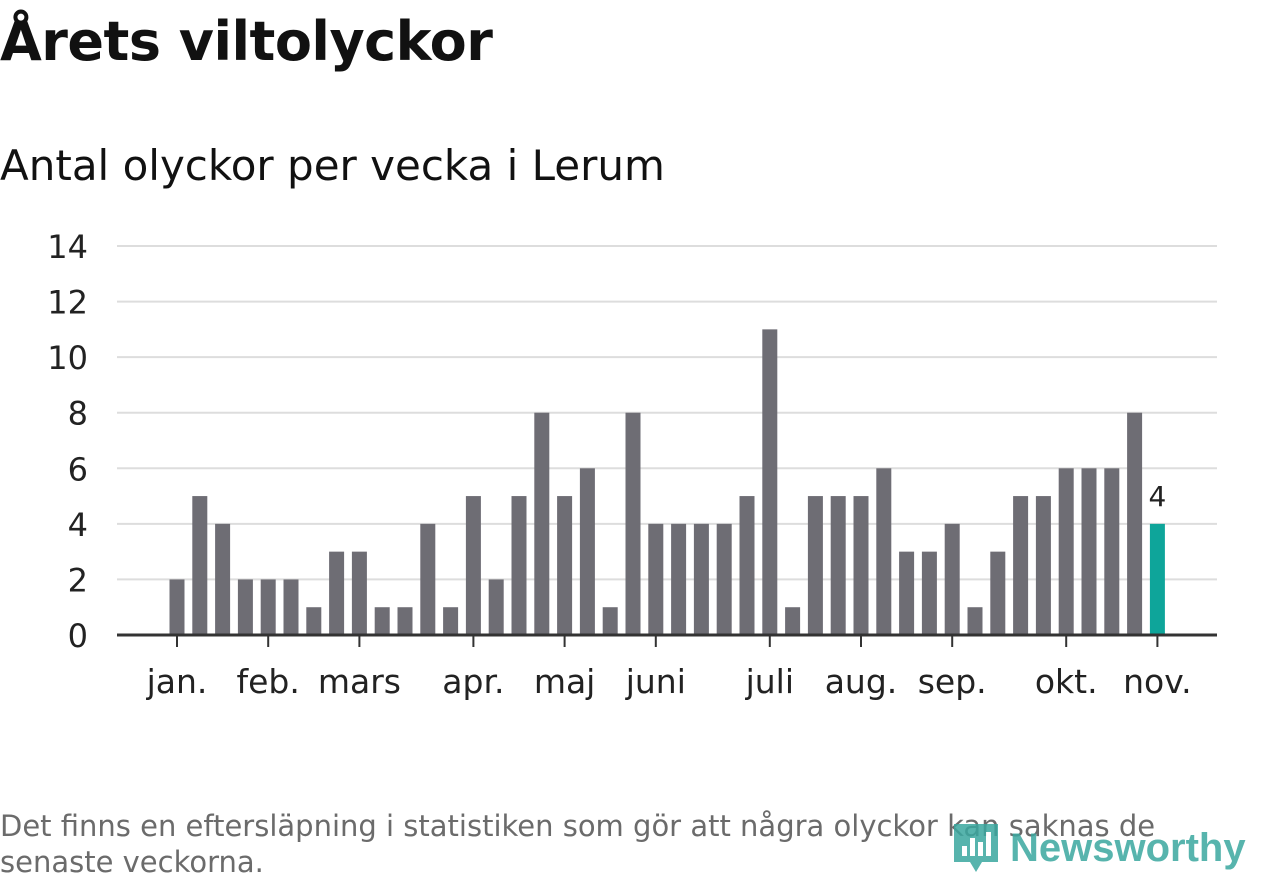 The image size is (1262, 880). What do you see at coordinates (769, 681) in the screenshot?
I see `x-tick-label: juli` at bounding box center [769, 681].